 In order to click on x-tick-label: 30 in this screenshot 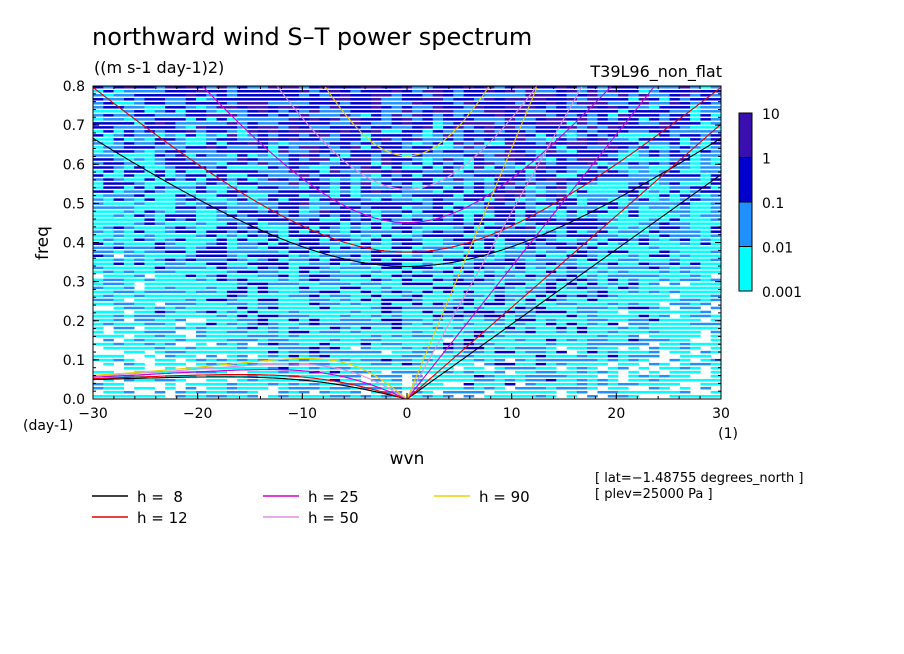, I will do `click(721, 414)`.